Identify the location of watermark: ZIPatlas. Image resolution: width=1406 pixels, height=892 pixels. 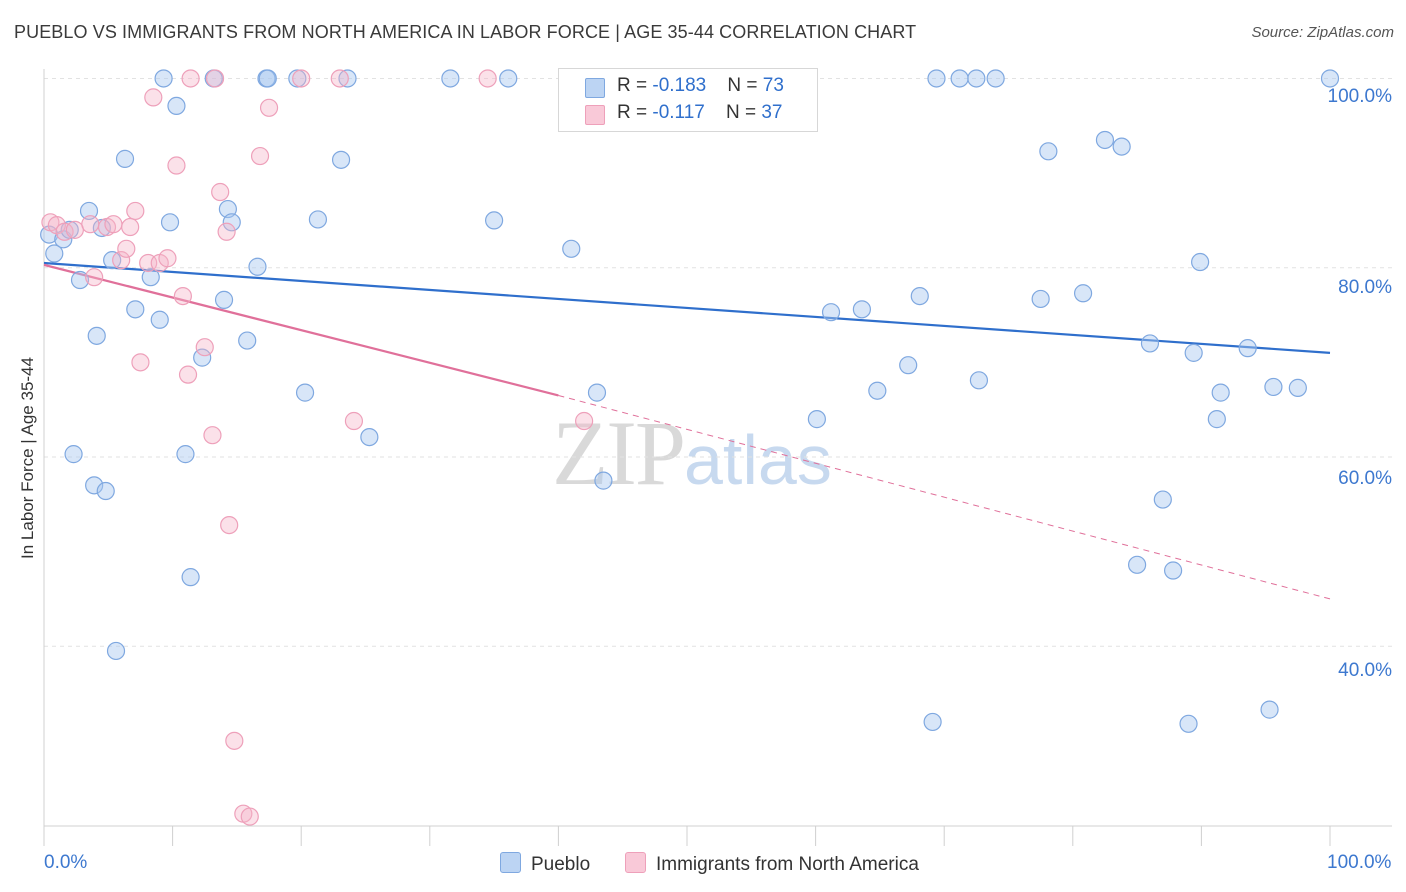
(692, 453).